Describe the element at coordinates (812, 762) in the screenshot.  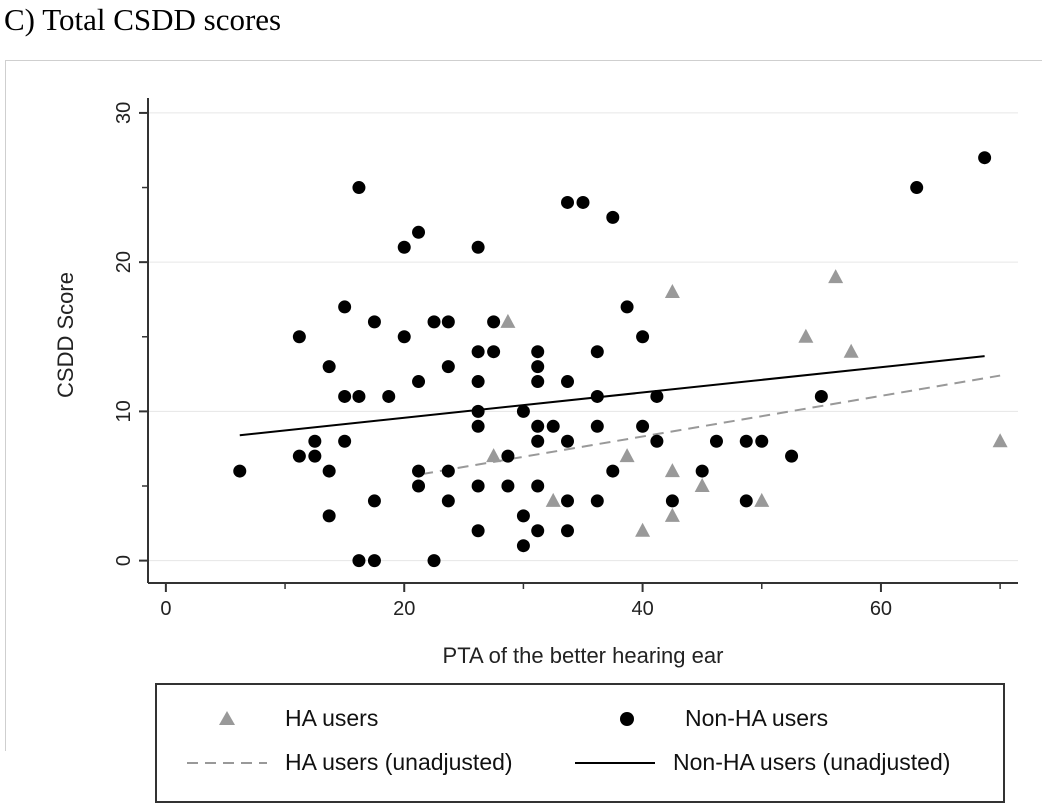
I see `legend-label-non-ha-fit: Non-HA users (unadjusted)` at that location.